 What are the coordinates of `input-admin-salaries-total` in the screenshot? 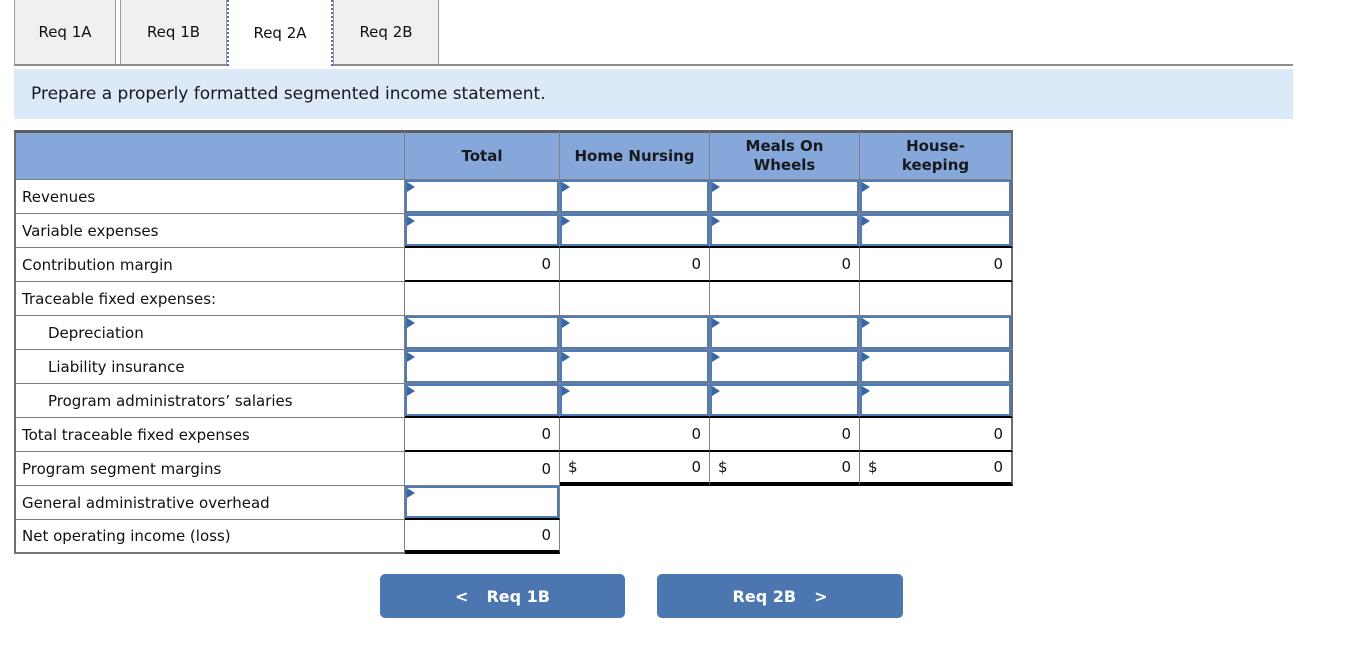 It's located at (482, 400).